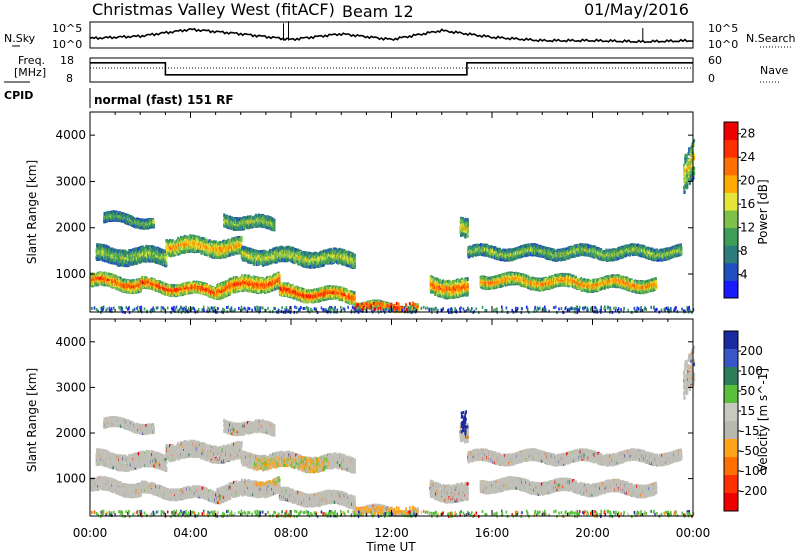 The image size is (800, 554). Describe the element at coordinates (378, 11) in the screenshot. I see `beam-label: Beam 12` at that location.